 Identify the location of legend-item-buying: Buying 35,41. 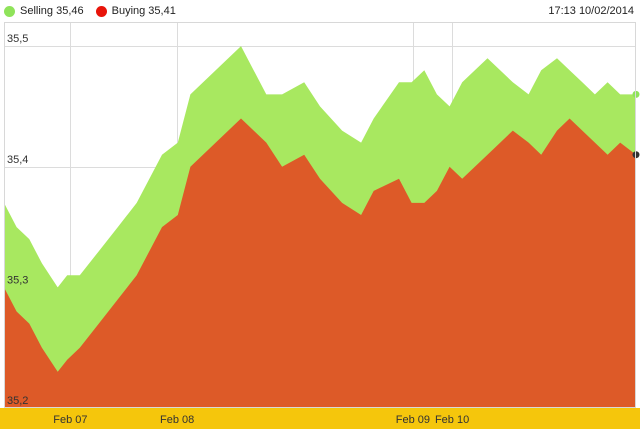
(135, 11).